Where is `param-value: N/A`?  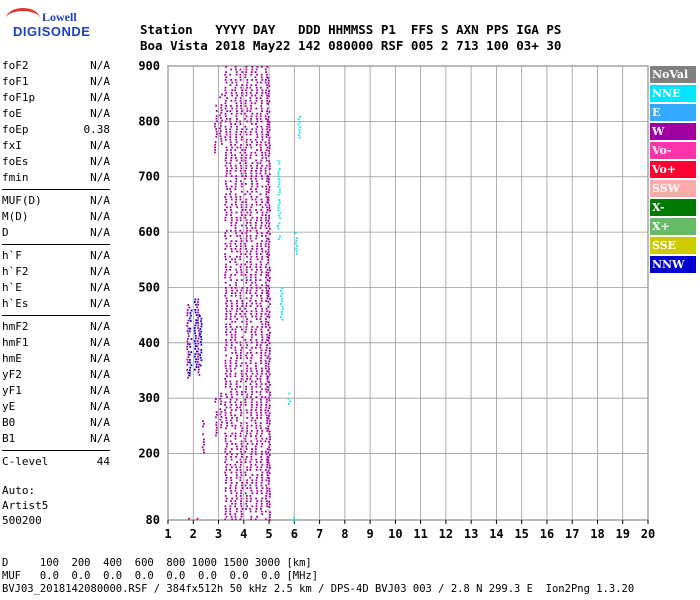 param-value: N/A is located at coordinates (100, 232).